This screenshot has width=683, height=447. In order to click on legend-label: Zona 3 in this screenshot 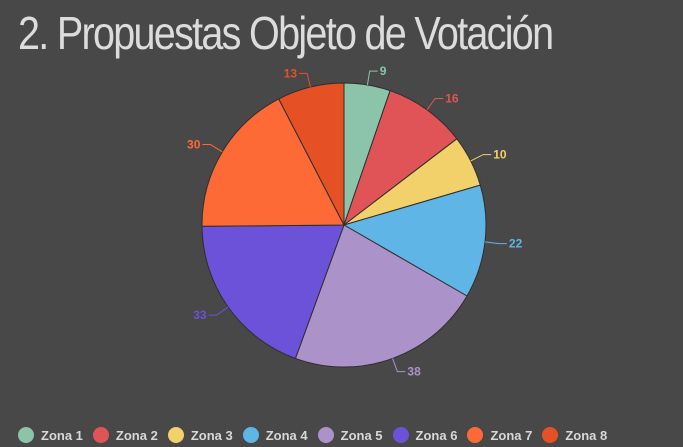, I will do `click(211, 435)`.